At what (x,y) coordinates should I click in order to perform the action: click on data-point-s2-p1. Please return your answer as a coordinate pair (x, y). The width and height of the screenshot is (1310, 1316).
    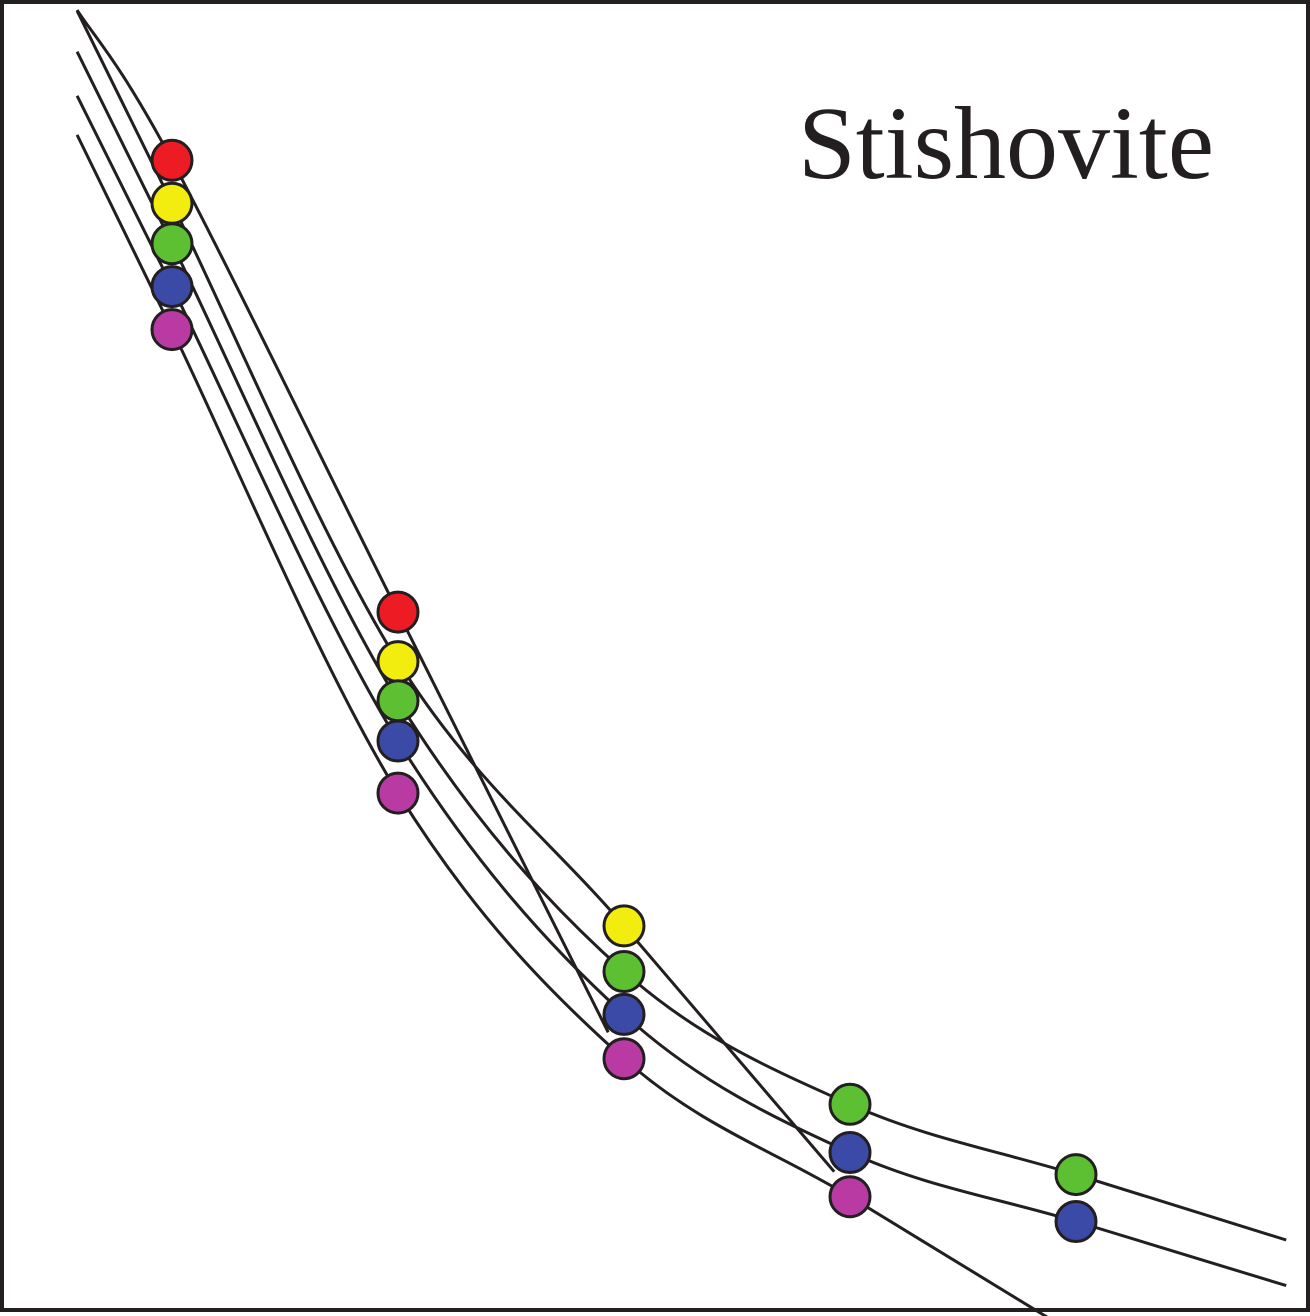
    Looking at the image, I should click on (172, 203).